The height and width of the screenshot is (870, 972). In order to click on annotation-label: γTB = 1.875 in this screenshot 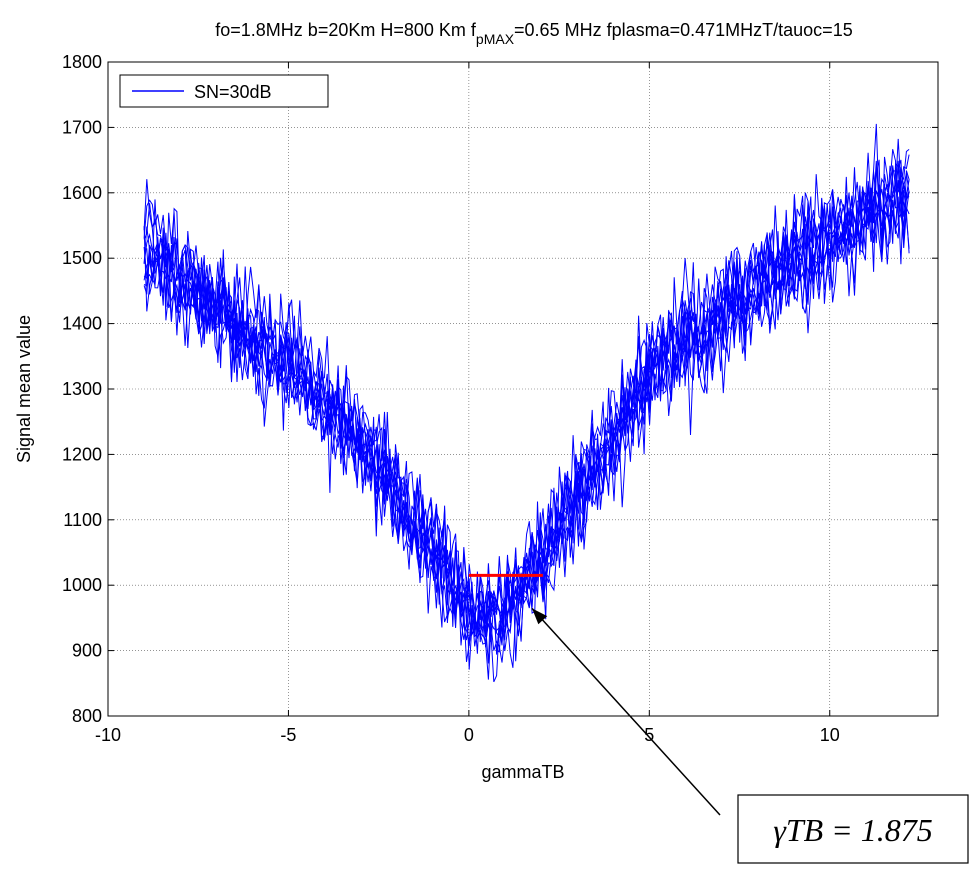, I will do `click(853, 830)`.